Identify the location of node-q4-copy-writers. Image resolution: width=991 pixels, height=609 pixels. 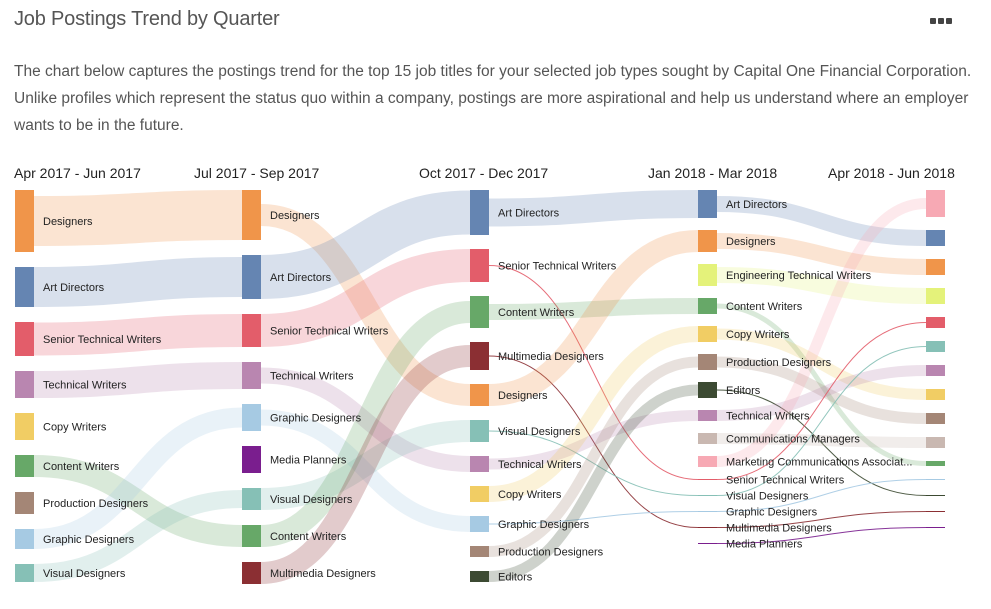
(707, 334).